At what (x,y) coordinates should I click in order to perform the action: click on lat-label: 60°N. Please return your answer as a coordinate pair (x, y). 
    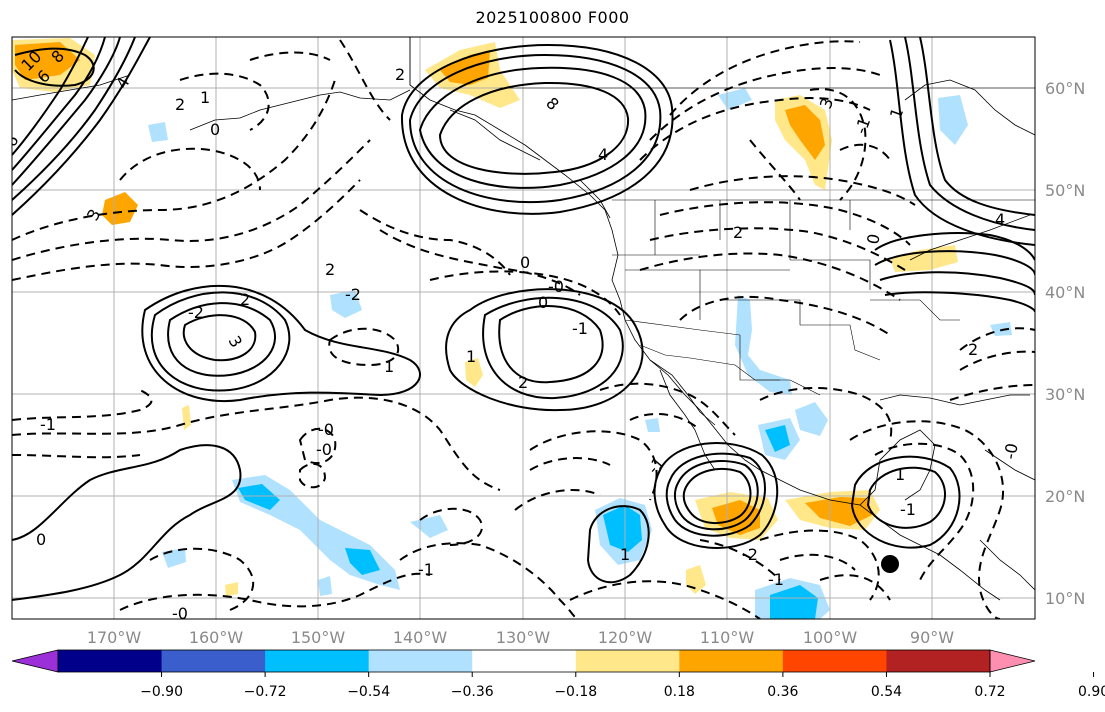
    Looking at the image, I should click on (1065, 88).